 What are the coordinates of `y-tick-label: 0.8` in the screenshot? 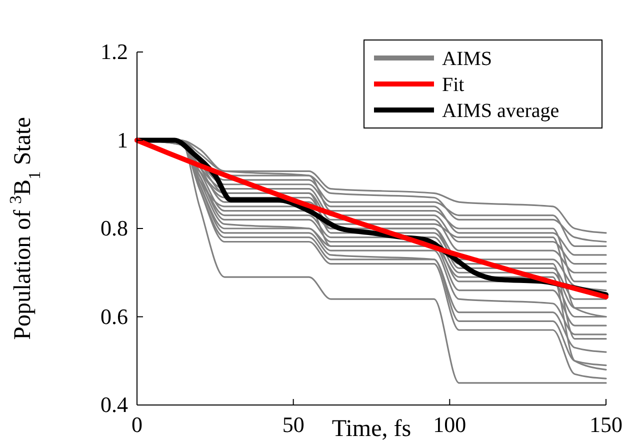 It's located at (114, 228).